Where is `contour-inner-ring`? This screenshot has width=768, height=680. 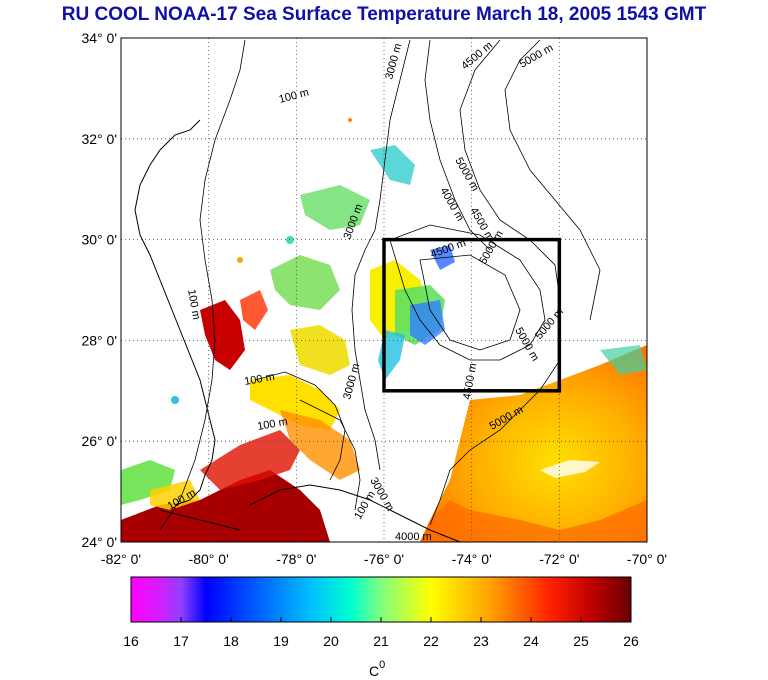
contour-inner-ring is located at coordinates (467, 292).